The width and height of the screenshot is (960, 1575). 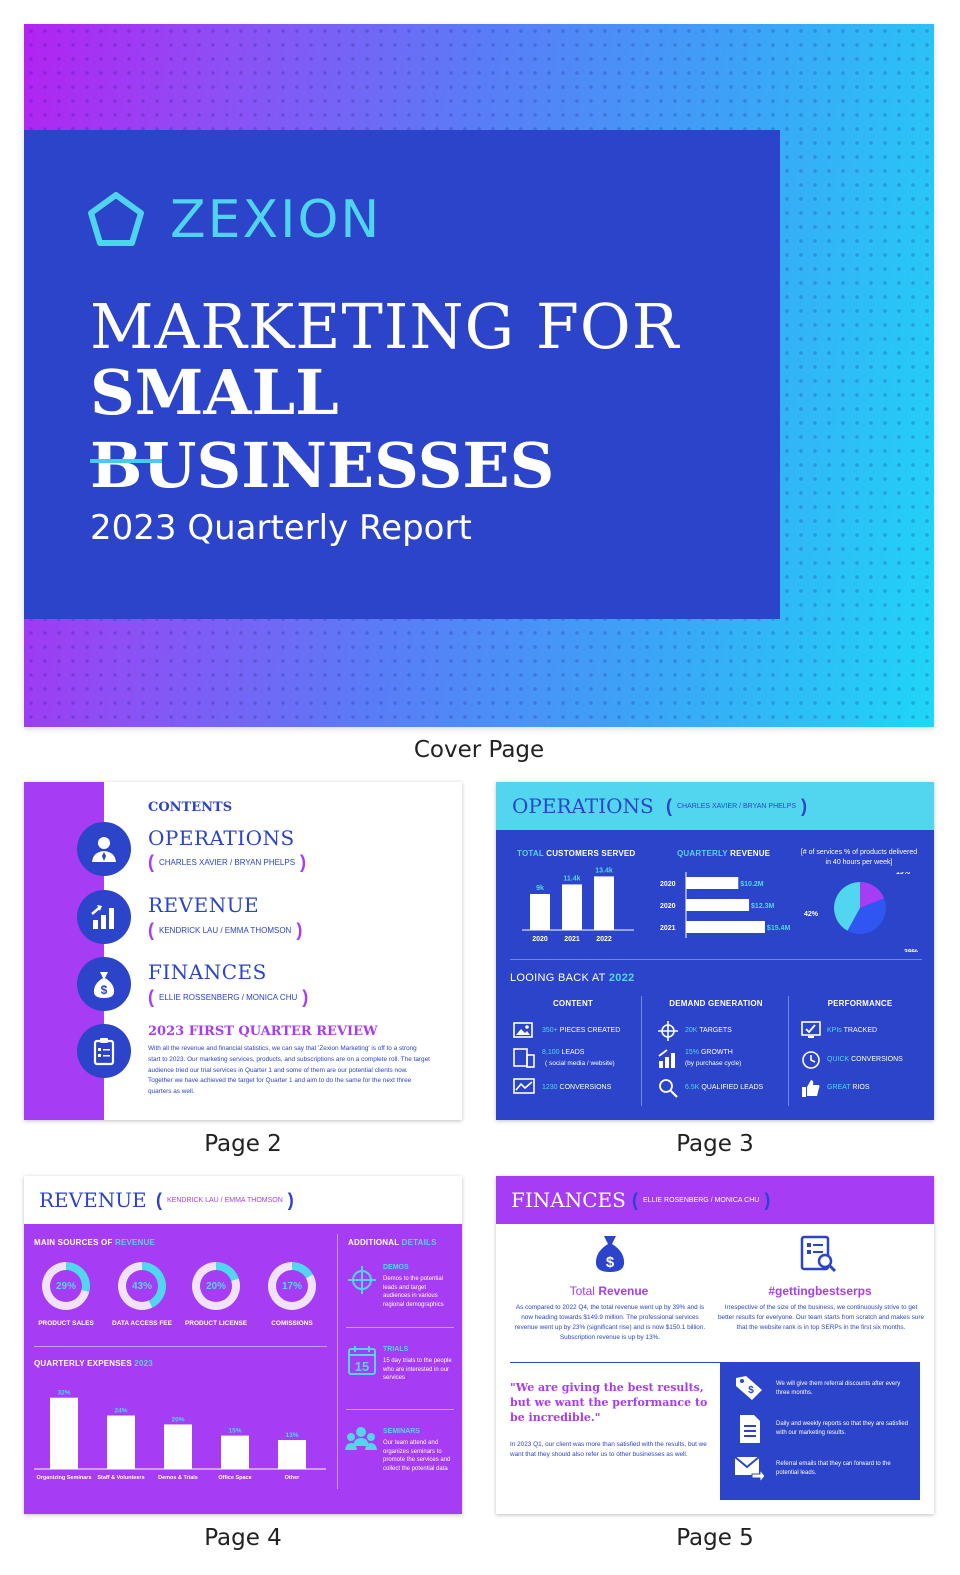 I want to click on svg-text: 15, so click(x=362, y=1366).